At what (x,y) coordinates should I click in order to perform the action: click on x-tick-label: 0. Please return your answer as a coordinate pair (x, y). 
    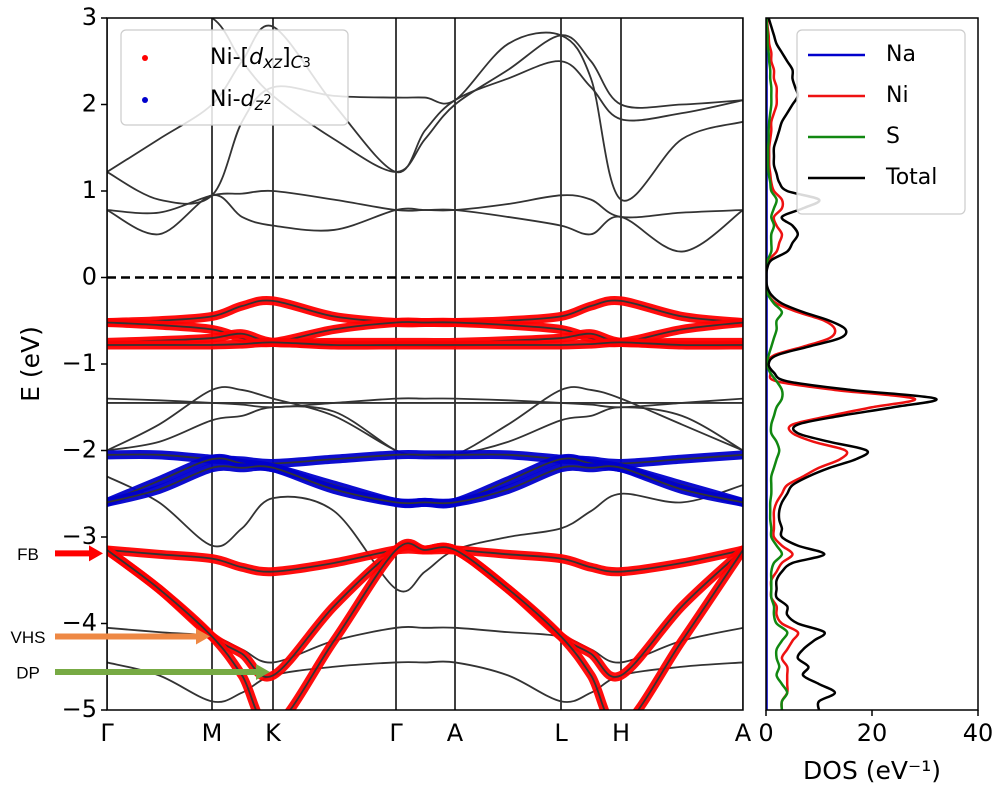
    Looking at the image, I should click on (765, 733).